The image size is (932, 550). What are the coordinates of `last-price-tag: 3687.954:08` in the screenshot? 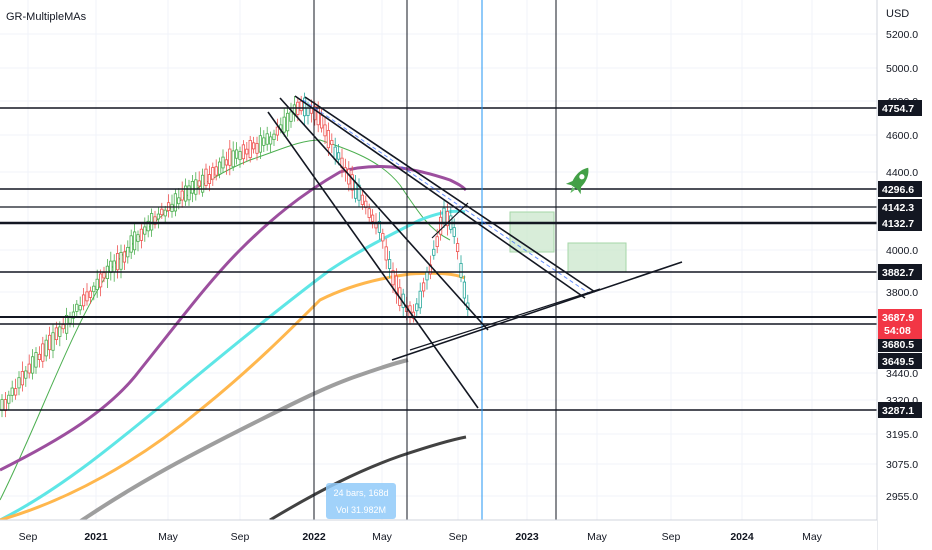 It's located at (900, 324).